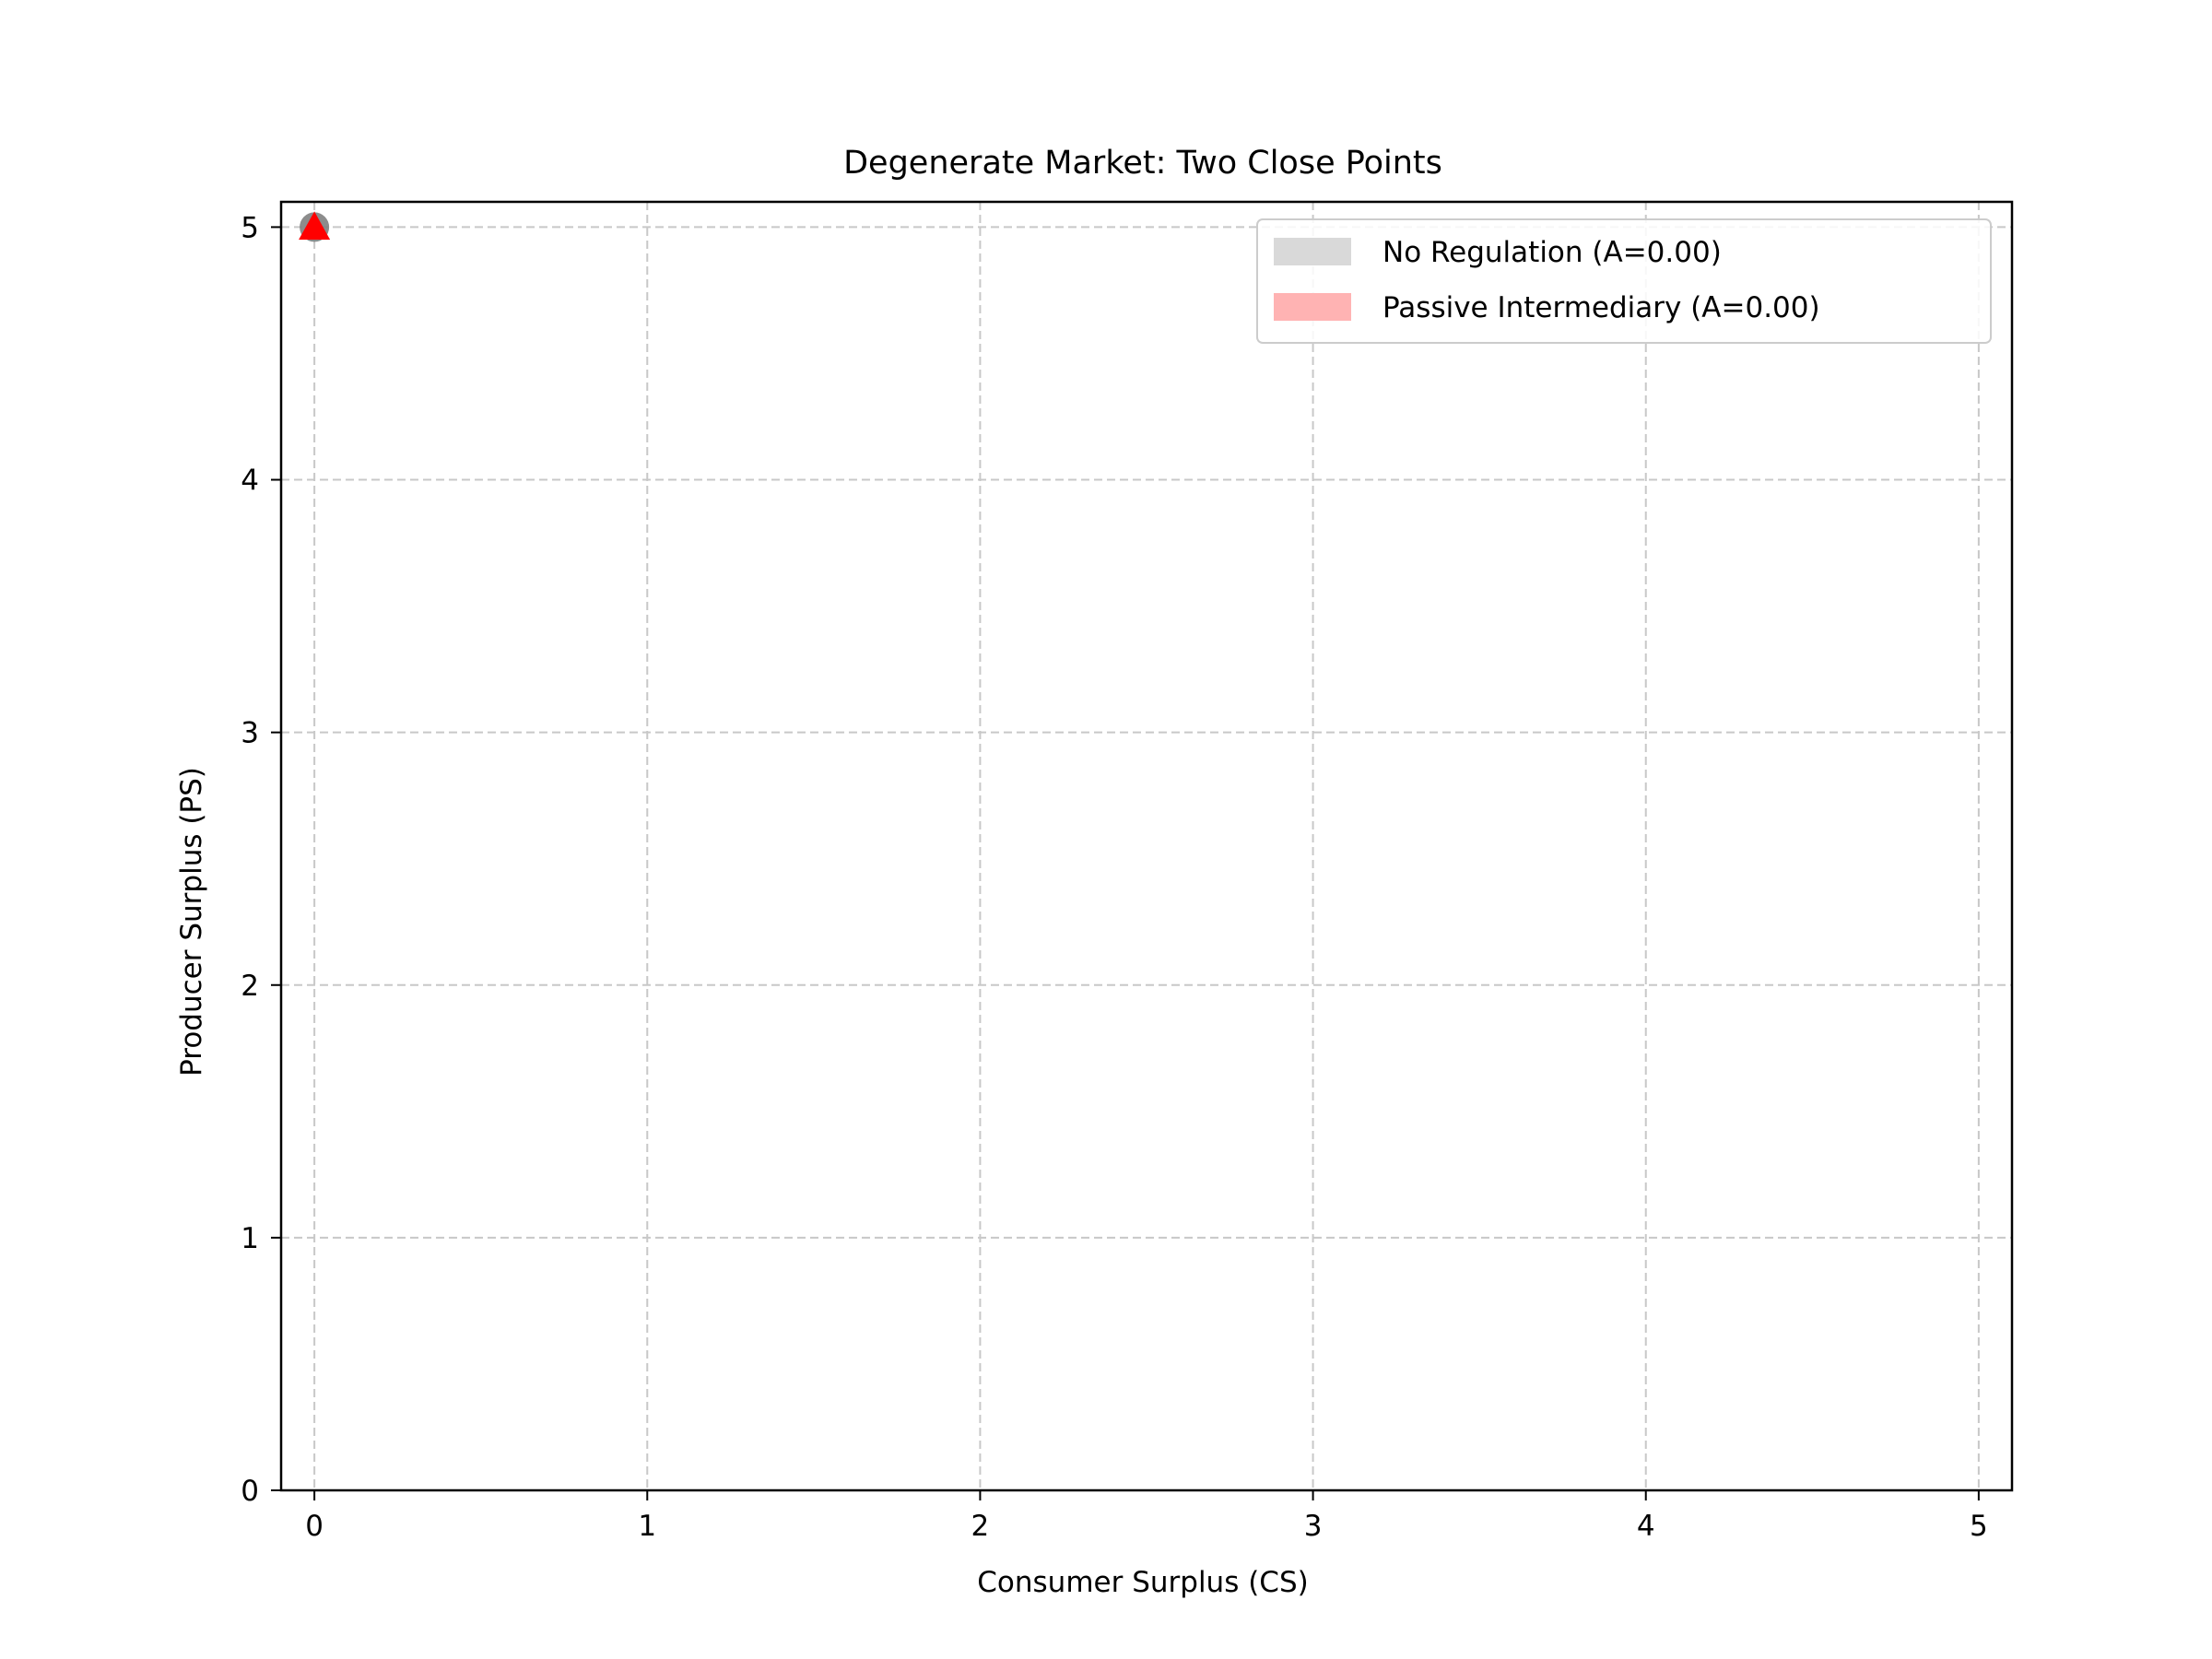 This screenshot has height=1659, width=2212. I want to click on x-tick-label: 3, so click(1313, 1526).